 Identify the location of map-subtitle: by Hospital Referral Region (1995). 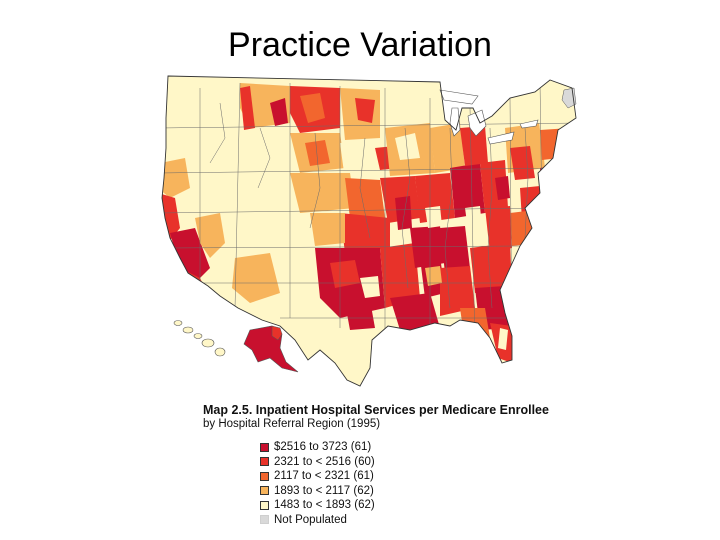
(292, 424).